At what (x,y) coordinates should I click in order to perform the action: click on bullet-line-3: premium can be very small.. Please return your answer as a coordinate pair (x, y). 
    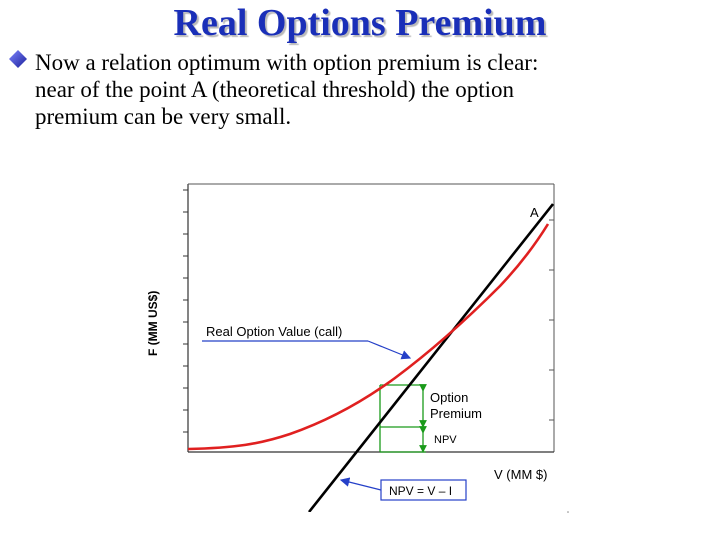
    Looking at the image, I should click on (163, 116).